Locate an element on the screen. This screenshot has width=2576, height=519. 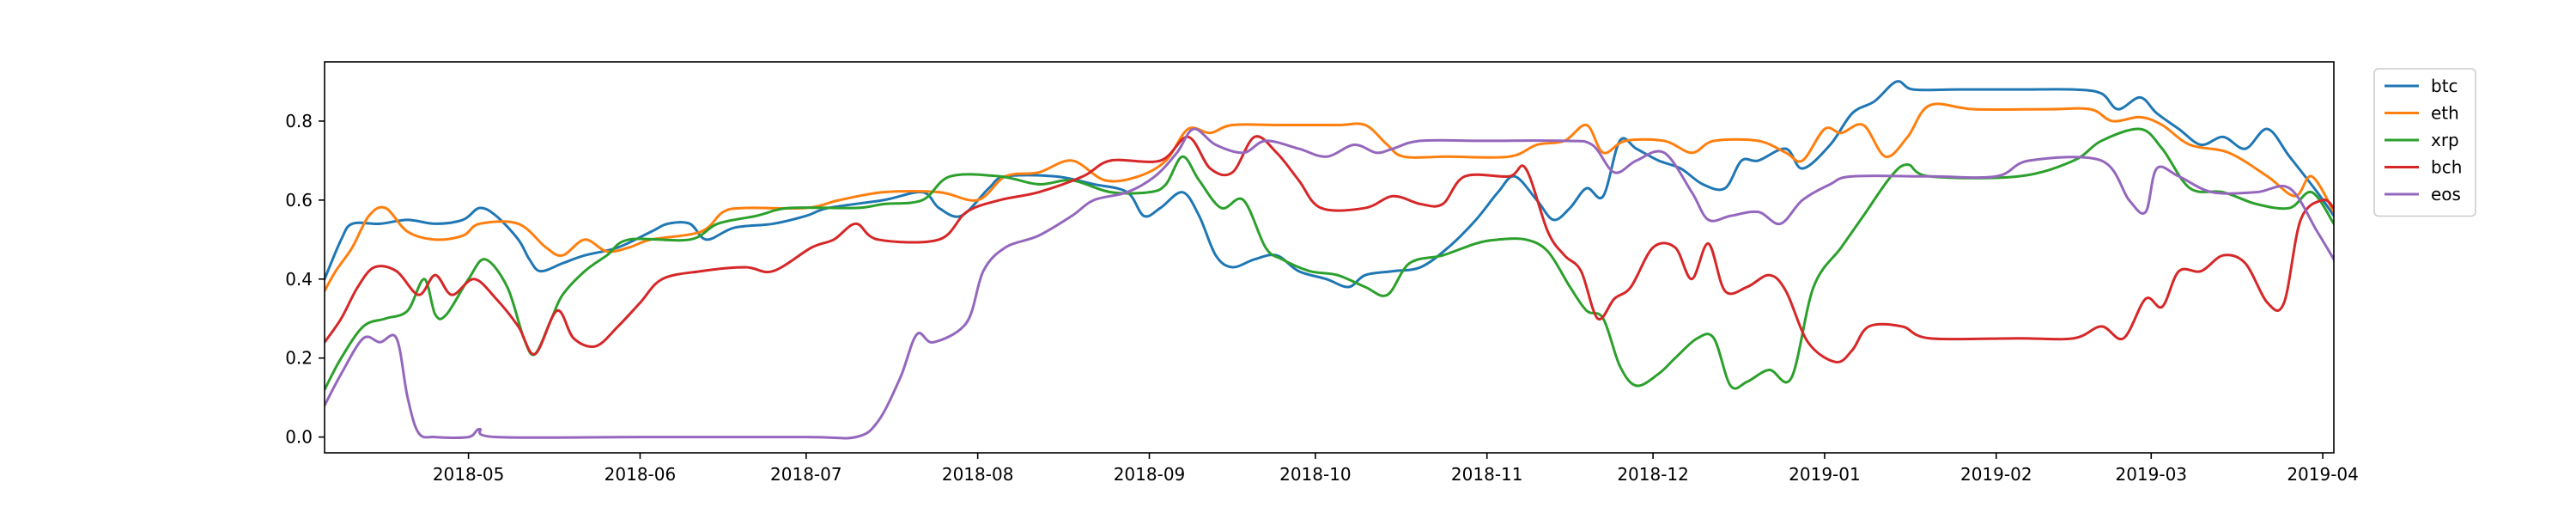
x-tick-label: 2018-05 is located at coordinates (469, 474).